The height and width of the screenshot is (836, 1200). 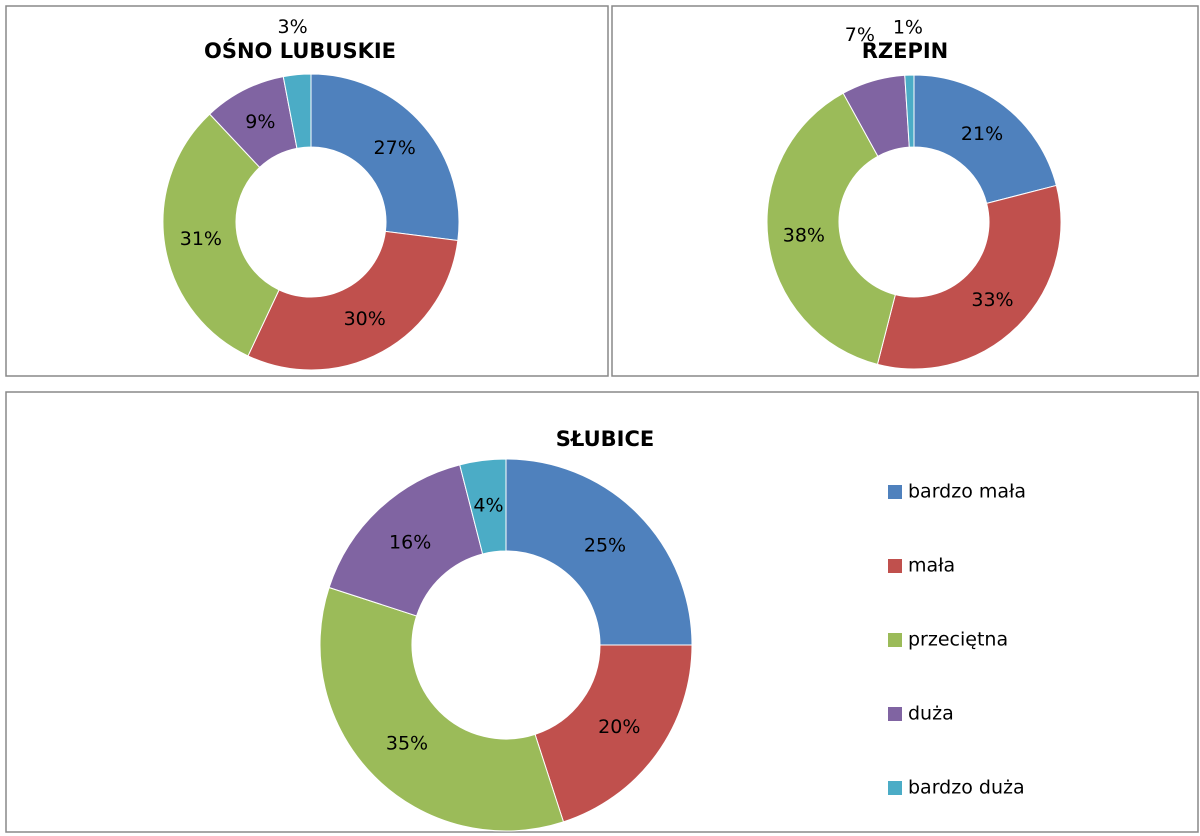 I want to click on data-label: 35%, so click(x=407, y=743).